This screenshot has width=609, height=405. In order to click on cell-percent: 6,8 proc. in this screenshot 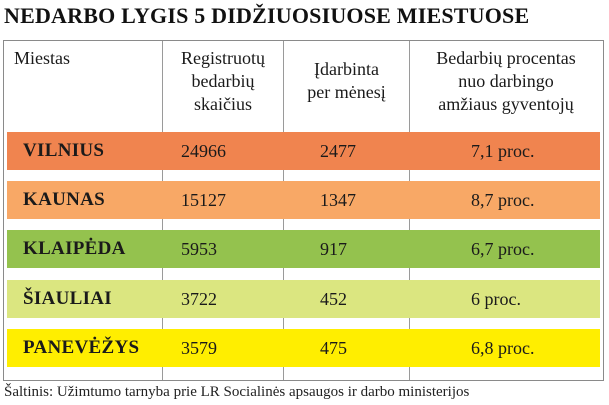, I will do `click(503, 348)`.